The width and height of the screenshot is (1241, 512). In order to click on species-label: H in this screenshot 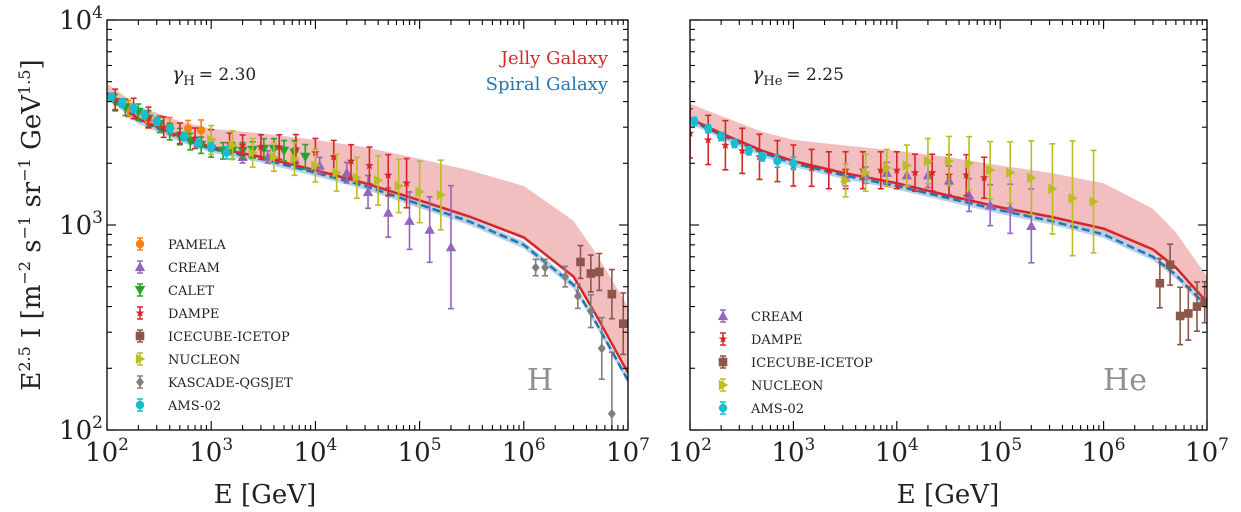, I will do `click(540, 380)`.